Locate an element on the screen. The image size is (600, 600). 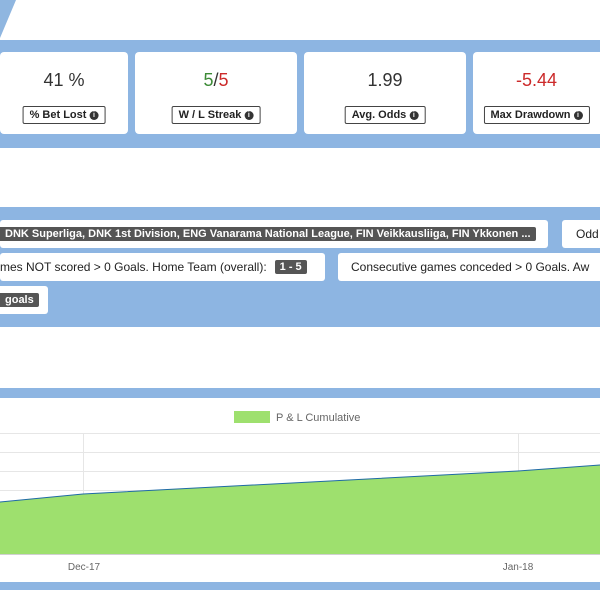
pl-cumulative-line is located at coordinates (300, 483).